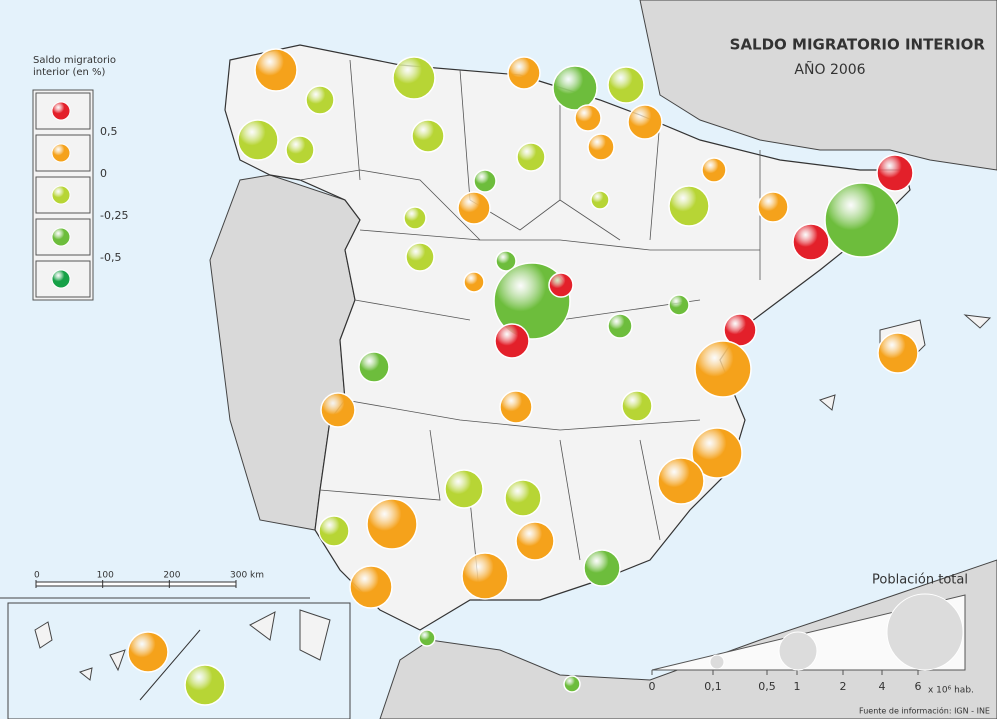 The image size is (997, 723). What do you see at coordinates (843, 686) in the screenshot?
I see `population-label: 2` at bounding box center [843, 686].